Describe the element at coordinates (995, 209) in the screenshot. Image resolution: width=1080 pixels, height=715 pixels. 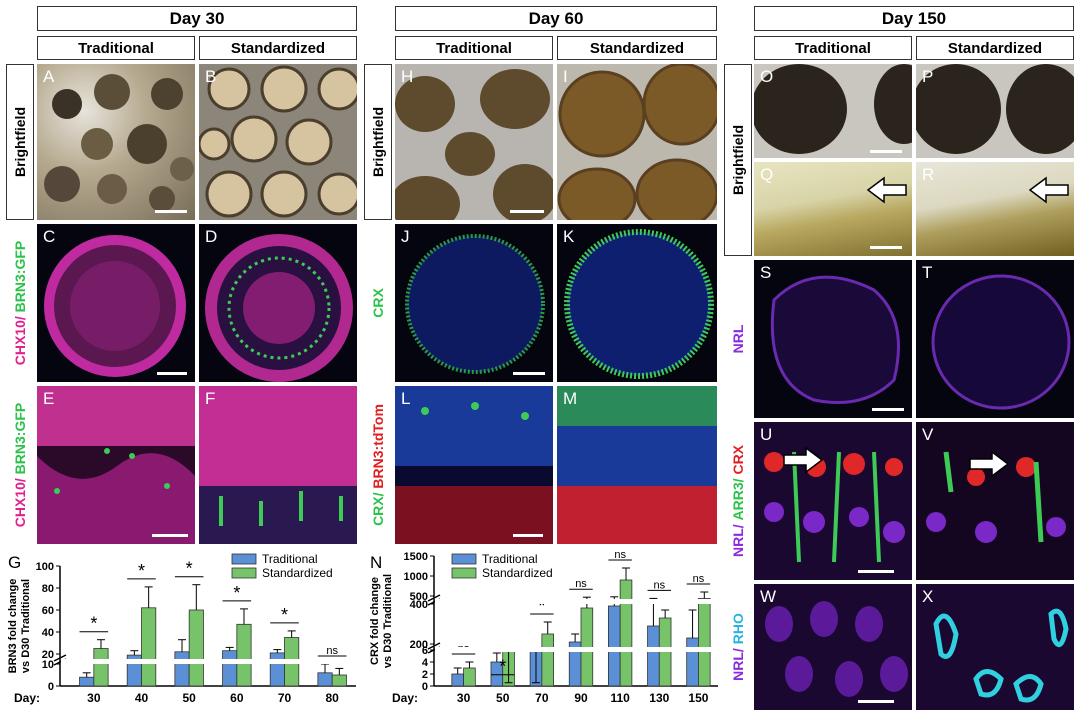
I see `panel-R-brightfield: R` at that location.